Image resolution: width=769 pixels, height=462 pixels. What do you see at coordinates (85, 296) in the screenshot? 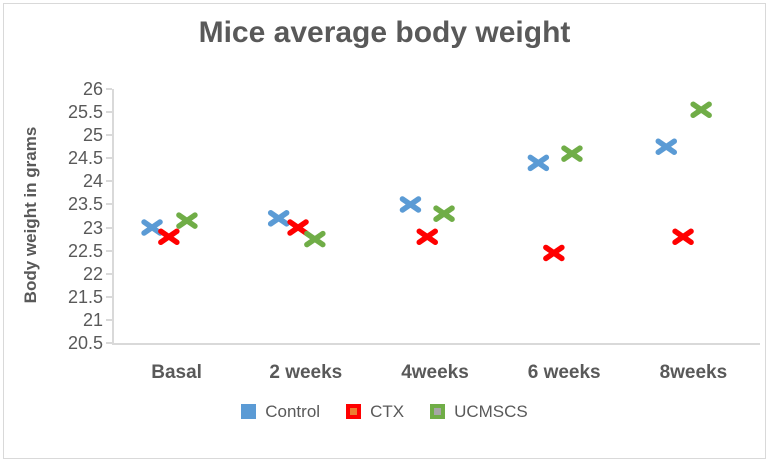
I see `y-tick-label: 21.5` at bounding box center [85, 296].